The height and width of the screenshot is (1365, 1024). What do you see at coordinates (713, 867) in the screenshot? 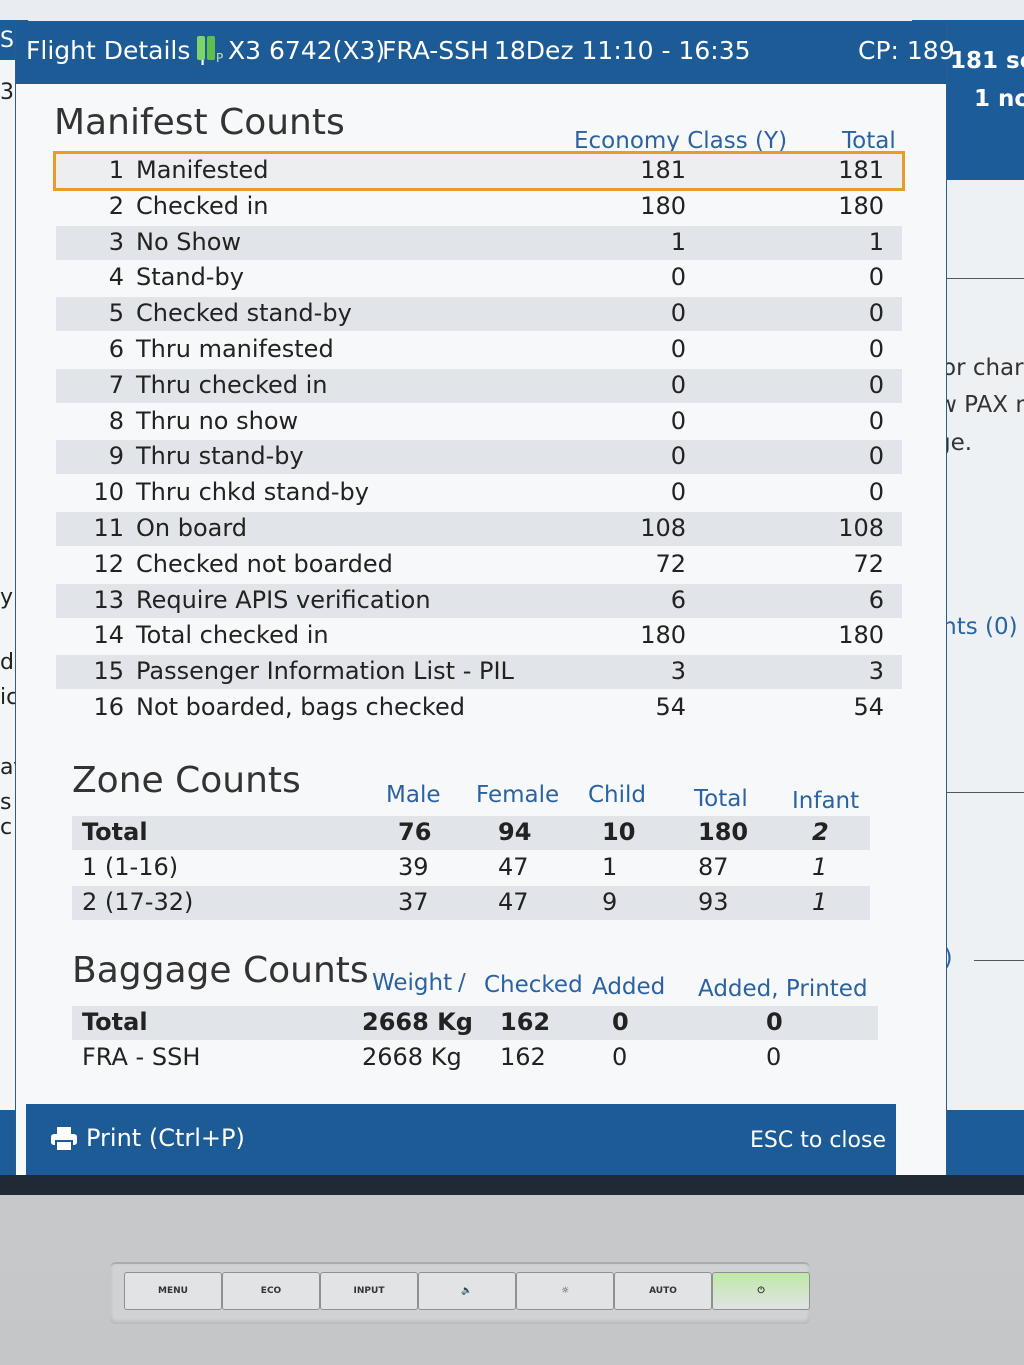
I see `zone-total-value: 87` at bounding box center [713, 867].